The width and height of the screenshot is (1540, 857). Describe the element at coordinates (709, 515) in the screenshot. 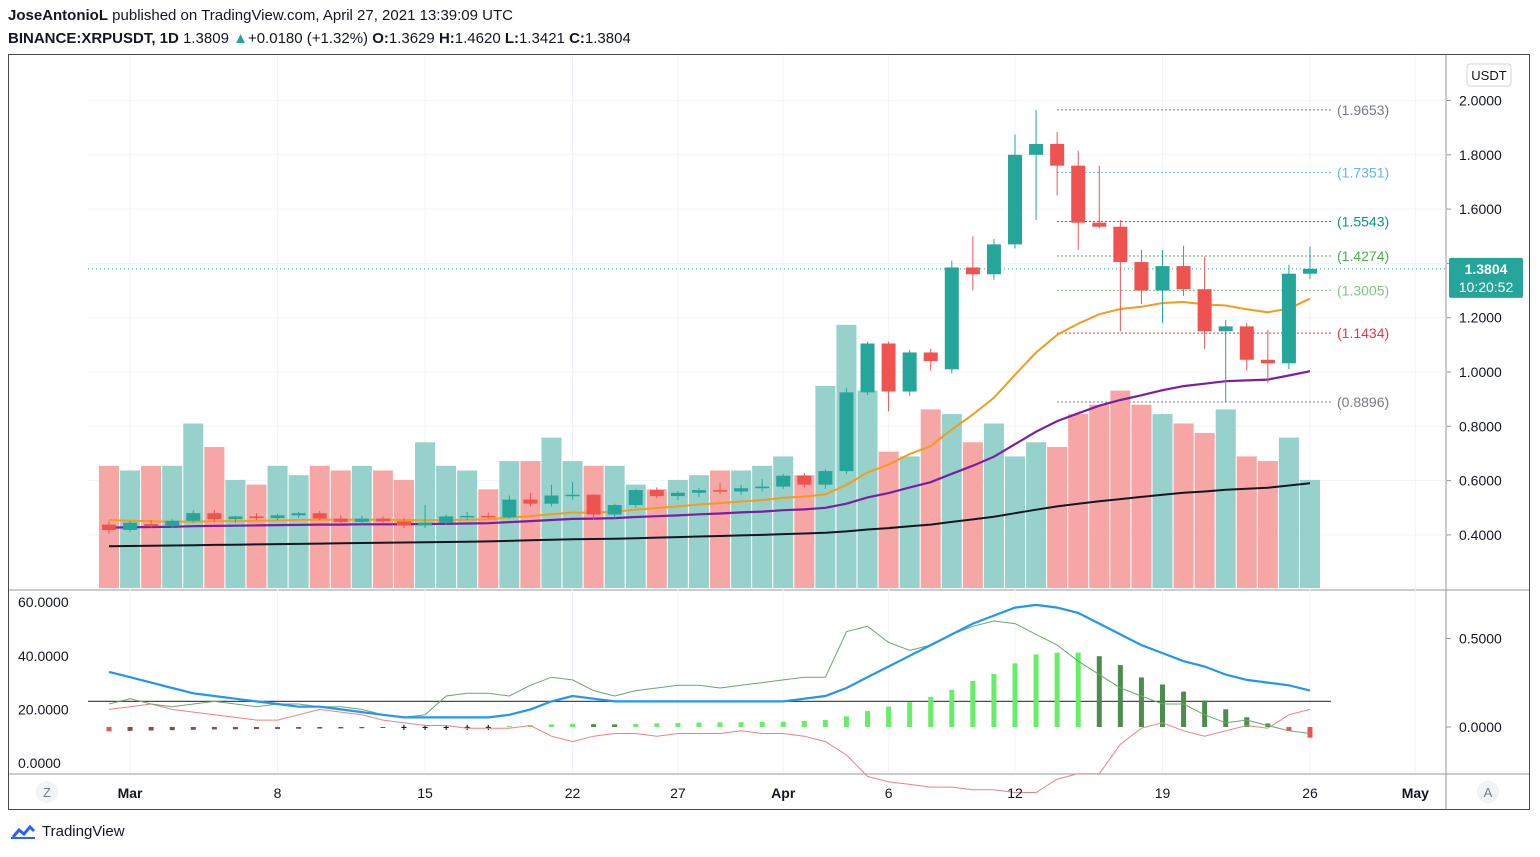

I see `ema200-line` at that location.